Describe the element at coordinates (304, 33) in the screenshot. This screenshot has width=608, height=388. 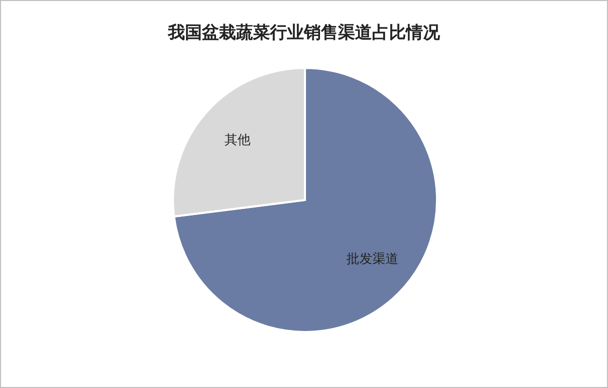
I see `chart-title: 我国盆栽蔬菜行业销售渠道占比情况` at that location.